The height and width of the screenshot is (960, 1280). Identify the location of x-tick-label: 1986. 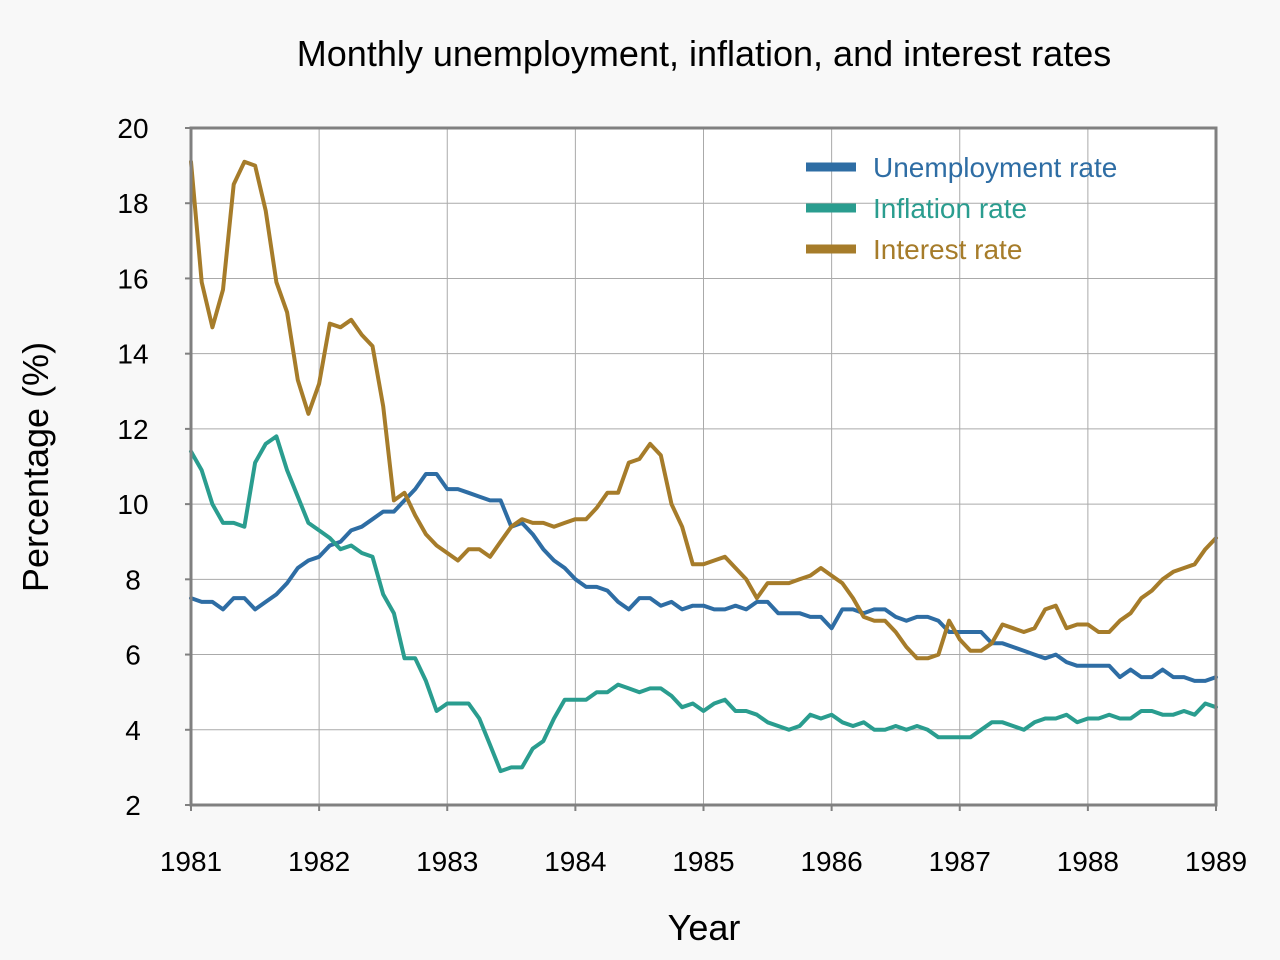
(831, 861).